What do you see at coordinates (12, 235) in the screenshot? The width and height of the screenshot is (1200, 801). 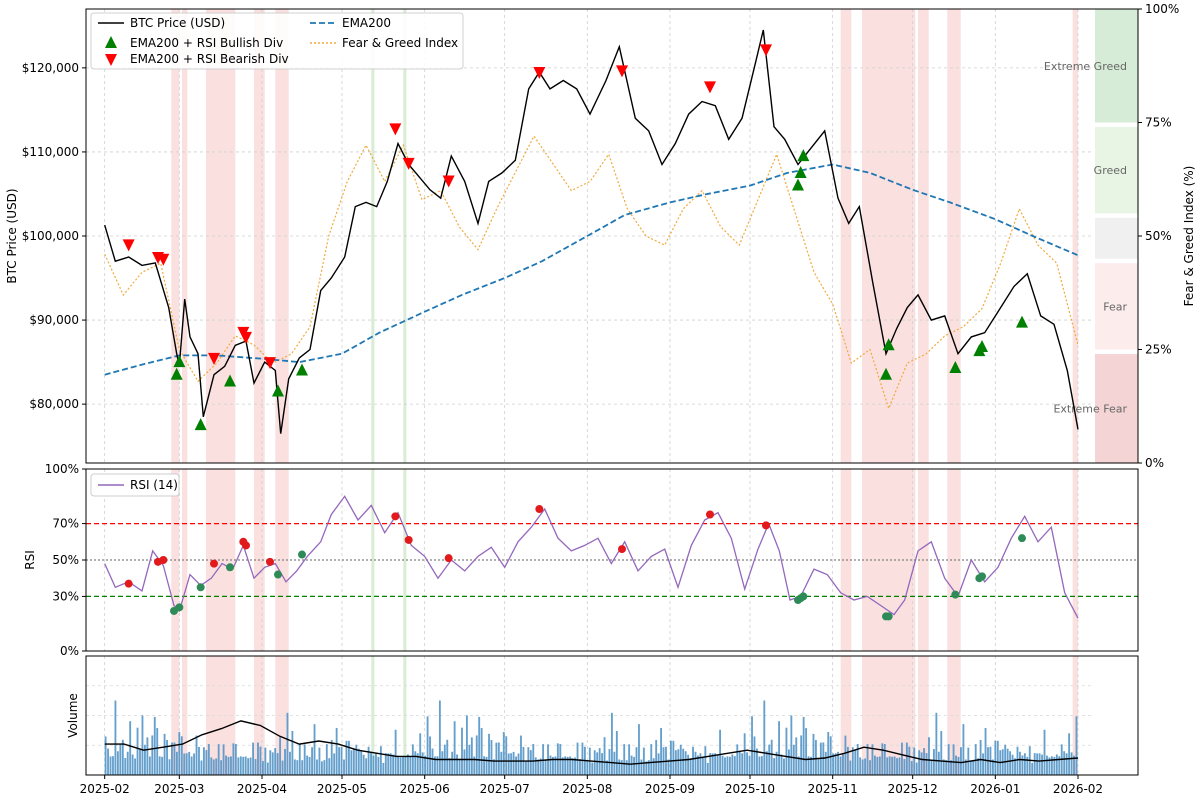 I see `price-ylabel: BTC Price (USD)` at bounding box center [12, 235].